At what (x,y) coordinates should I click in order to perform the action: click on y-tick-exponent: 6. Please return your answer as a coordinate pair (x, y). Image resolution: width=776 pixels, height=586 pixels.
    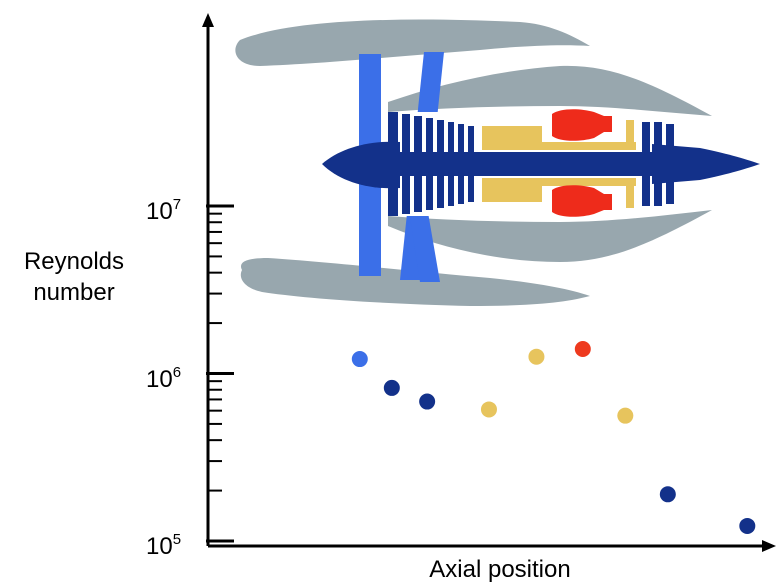
    Looking at the image, I should click on (177, 372).